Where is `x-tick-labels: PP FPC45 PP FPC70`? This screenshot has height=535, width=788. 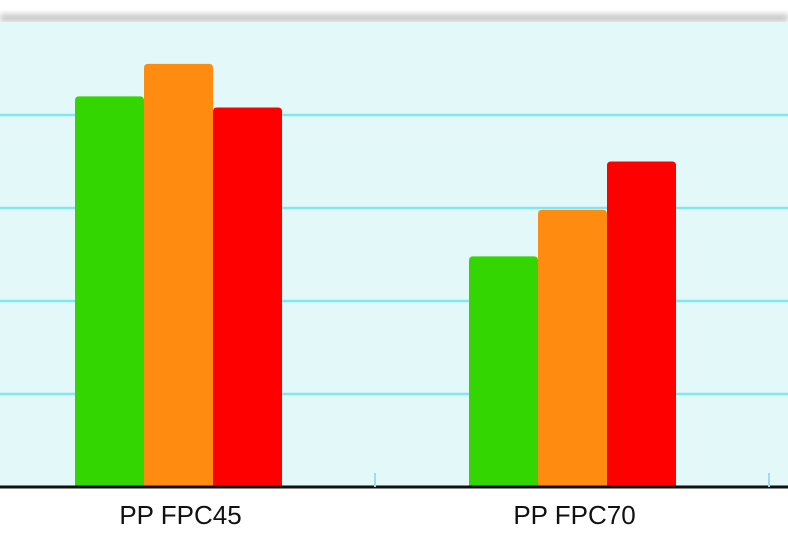 x-tick-labels: PP FPC45 PP FPC70 is located at coordinates (377, 515).